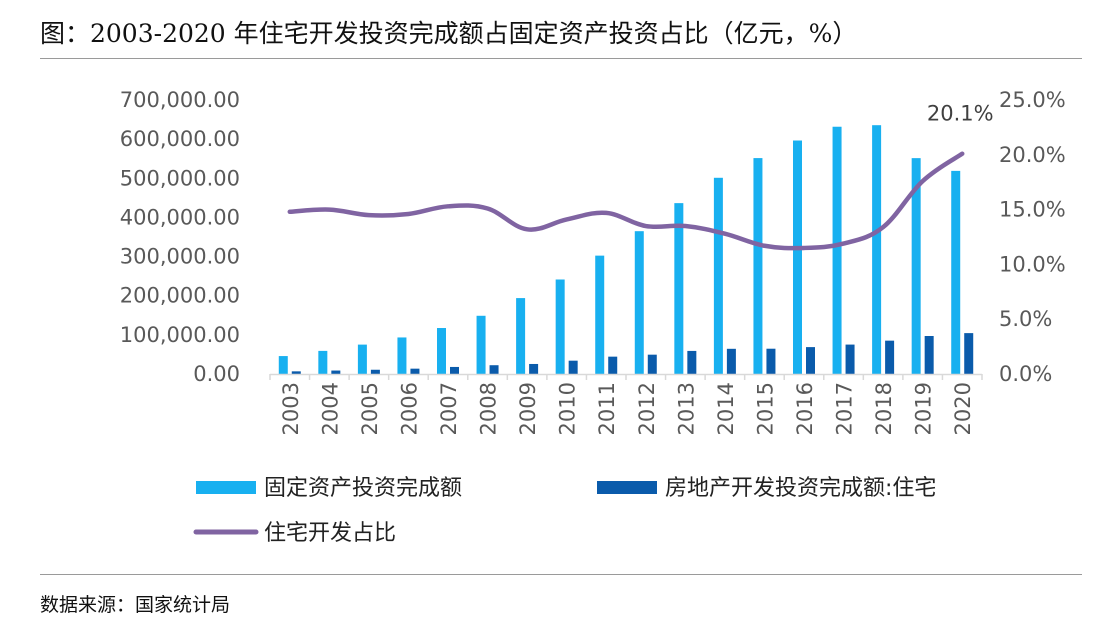 The width and height of the screenshot is (1093, 629). Describe the element at coordinates (647, 408) in the screenshot. I see `x-tick-label: 2012` at that location.